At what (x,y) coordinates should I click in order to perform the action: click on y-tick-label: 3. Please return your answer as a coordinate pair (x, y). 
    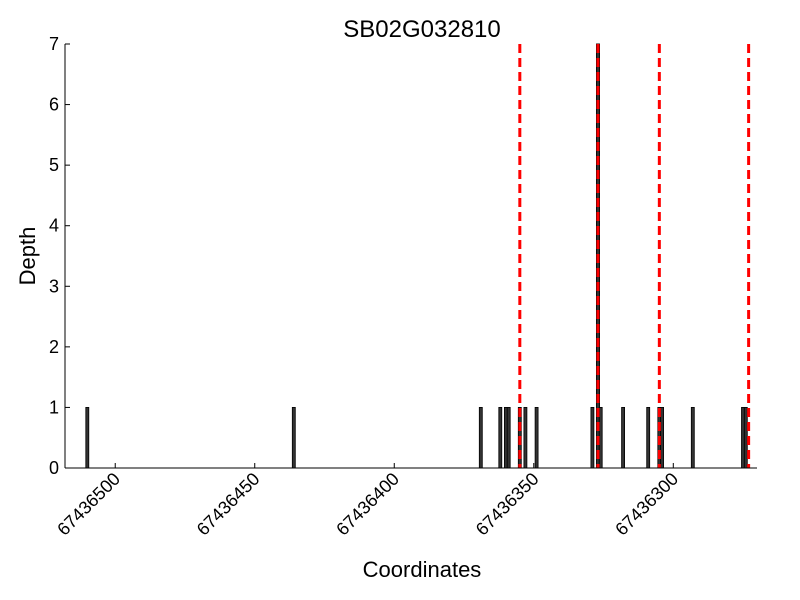
    Looking at the image, I should click on (54, 286).